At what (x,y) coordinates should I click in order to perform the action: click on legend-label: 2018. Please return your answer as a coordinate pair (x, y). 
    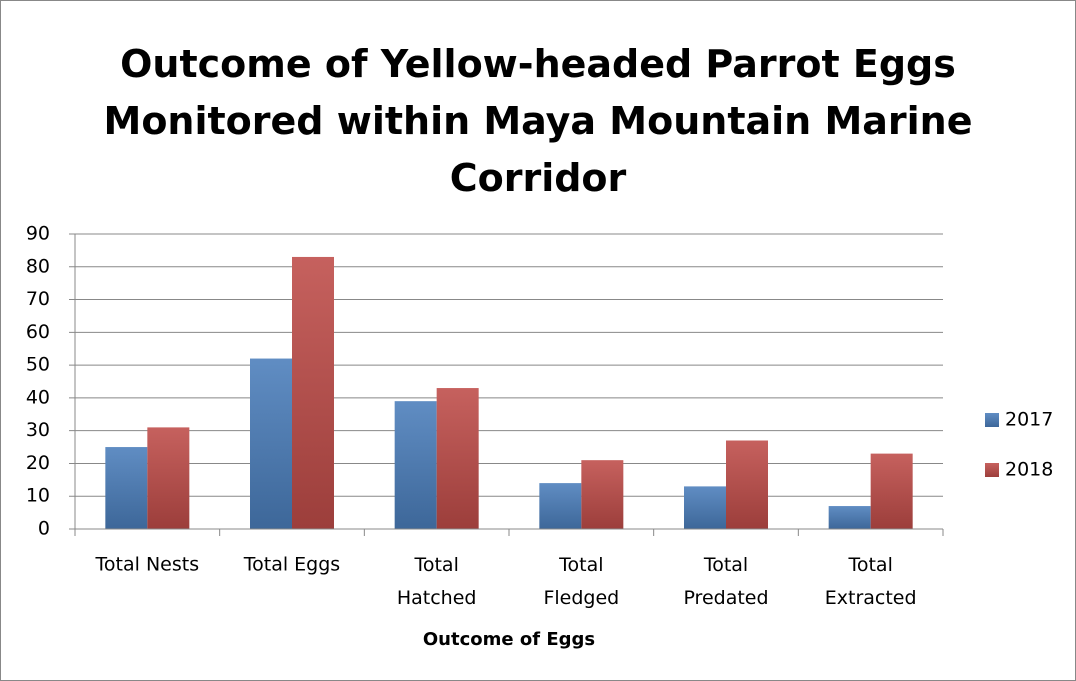
    Looking at the image, I should click on (1029, 470).